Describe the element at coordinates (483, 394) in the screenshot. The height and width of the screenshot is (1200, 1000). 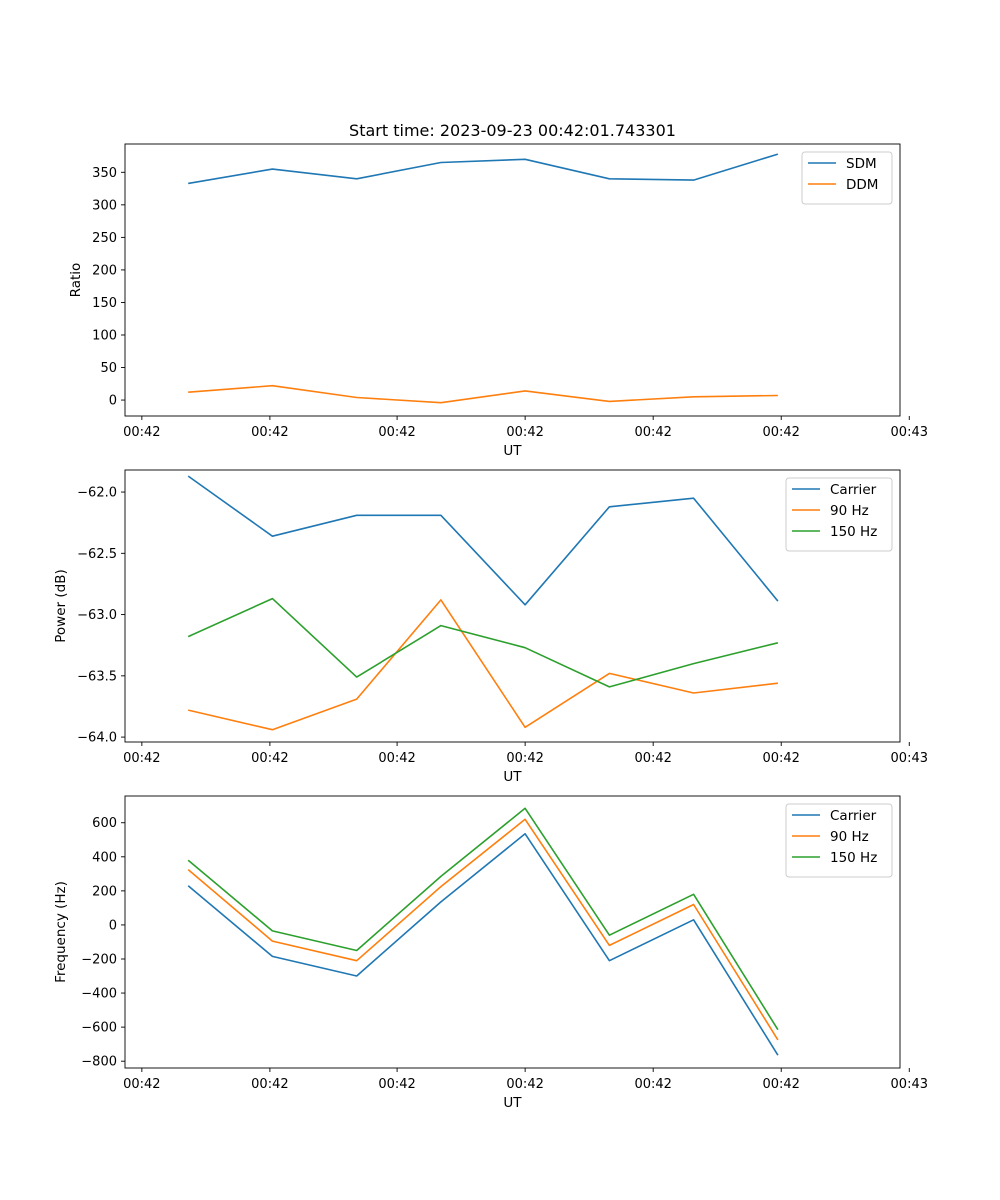
I see `series-line-ddm` at that location.